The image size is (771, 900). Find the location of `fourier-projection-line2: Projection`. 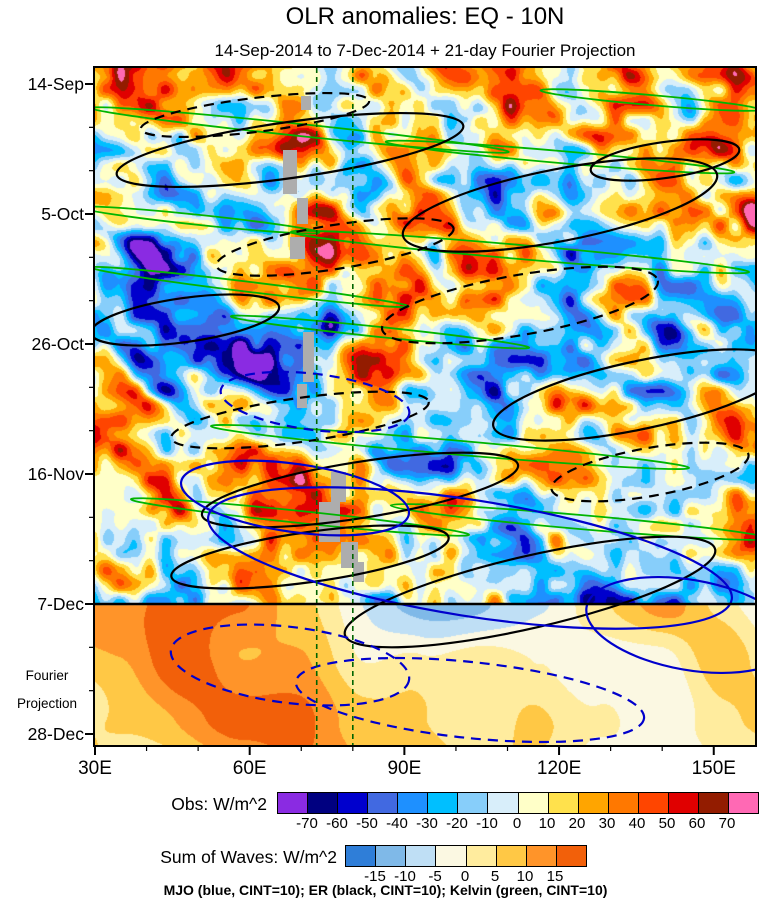

fourier-projection-line2: Projection is located at coordinates (47, 703).